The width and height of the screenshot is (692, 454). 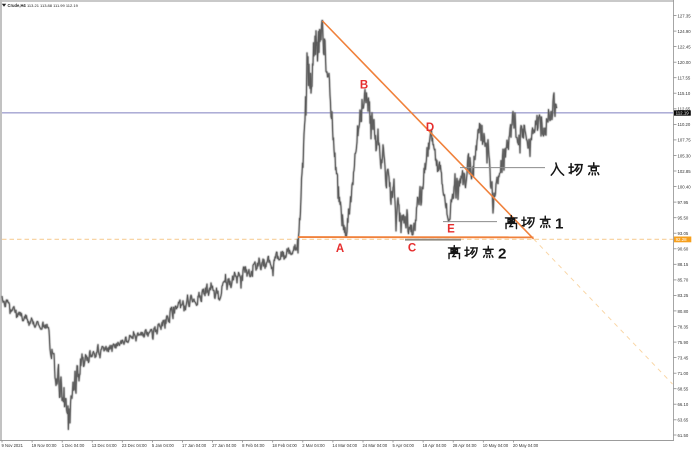 What do you see at coordinates (496, 445) in the screenshot?
I see `svg-text: 10 May 04:00` at bounding box center [496, 445].